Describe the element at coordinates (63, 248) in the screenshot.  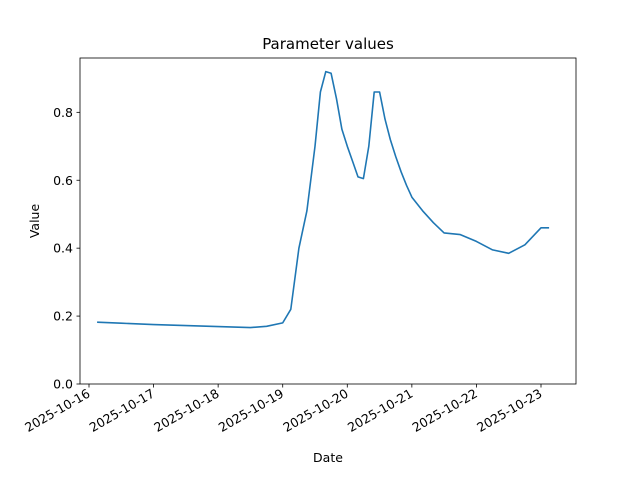
I see `y-tick-label: 0.4` at that location.